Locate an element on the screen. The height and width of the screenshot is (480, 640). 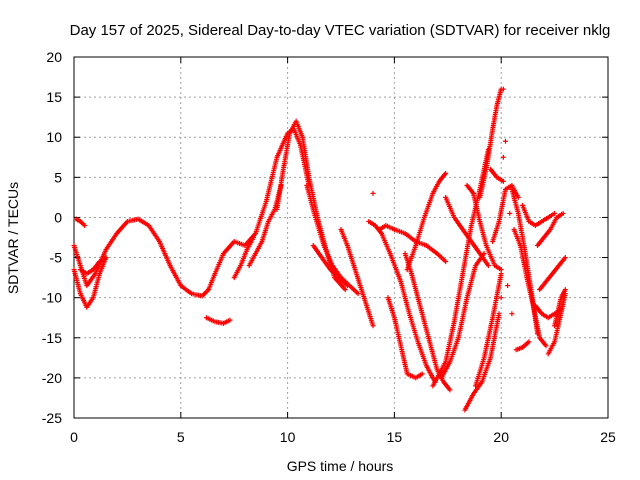
data-point-trace-ab is located at coordinates (555, 213).